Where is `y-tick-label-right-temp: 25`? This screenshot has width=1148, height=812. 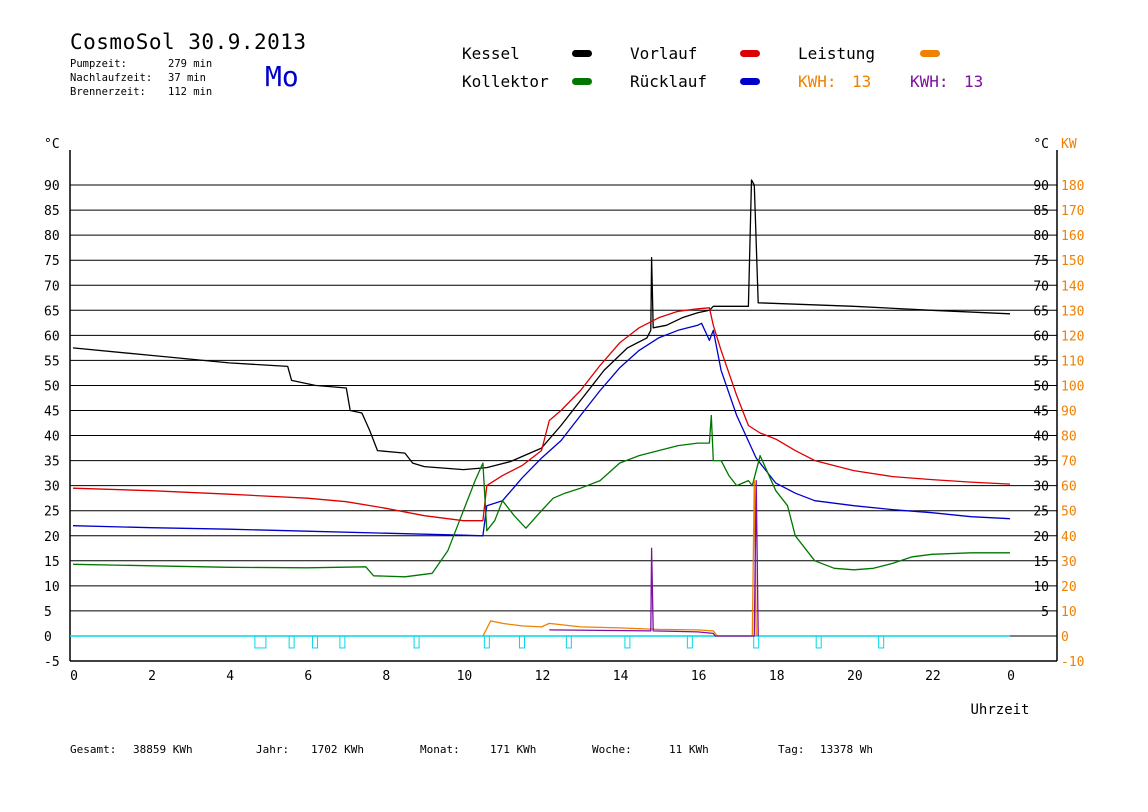
y-tick-label-right-temp: 25 is located at coordinates (1041, 512).